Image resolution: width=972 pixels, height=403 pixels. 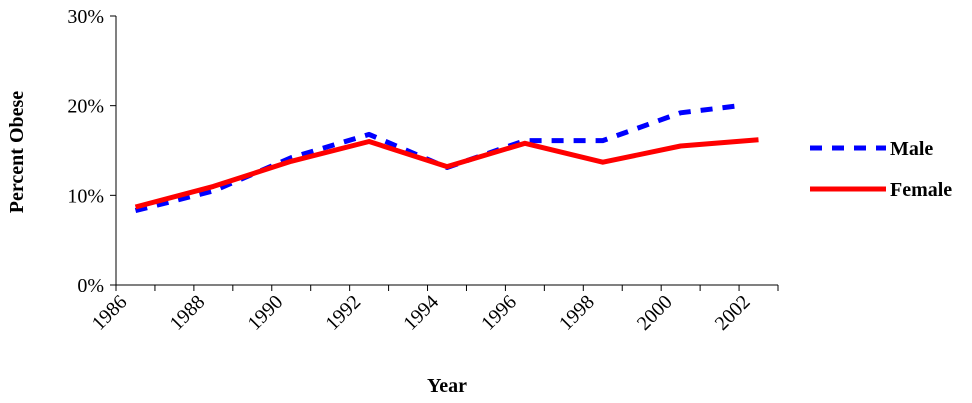 I want to click on x-tick-label: 1990, so click(x=265, y=313).